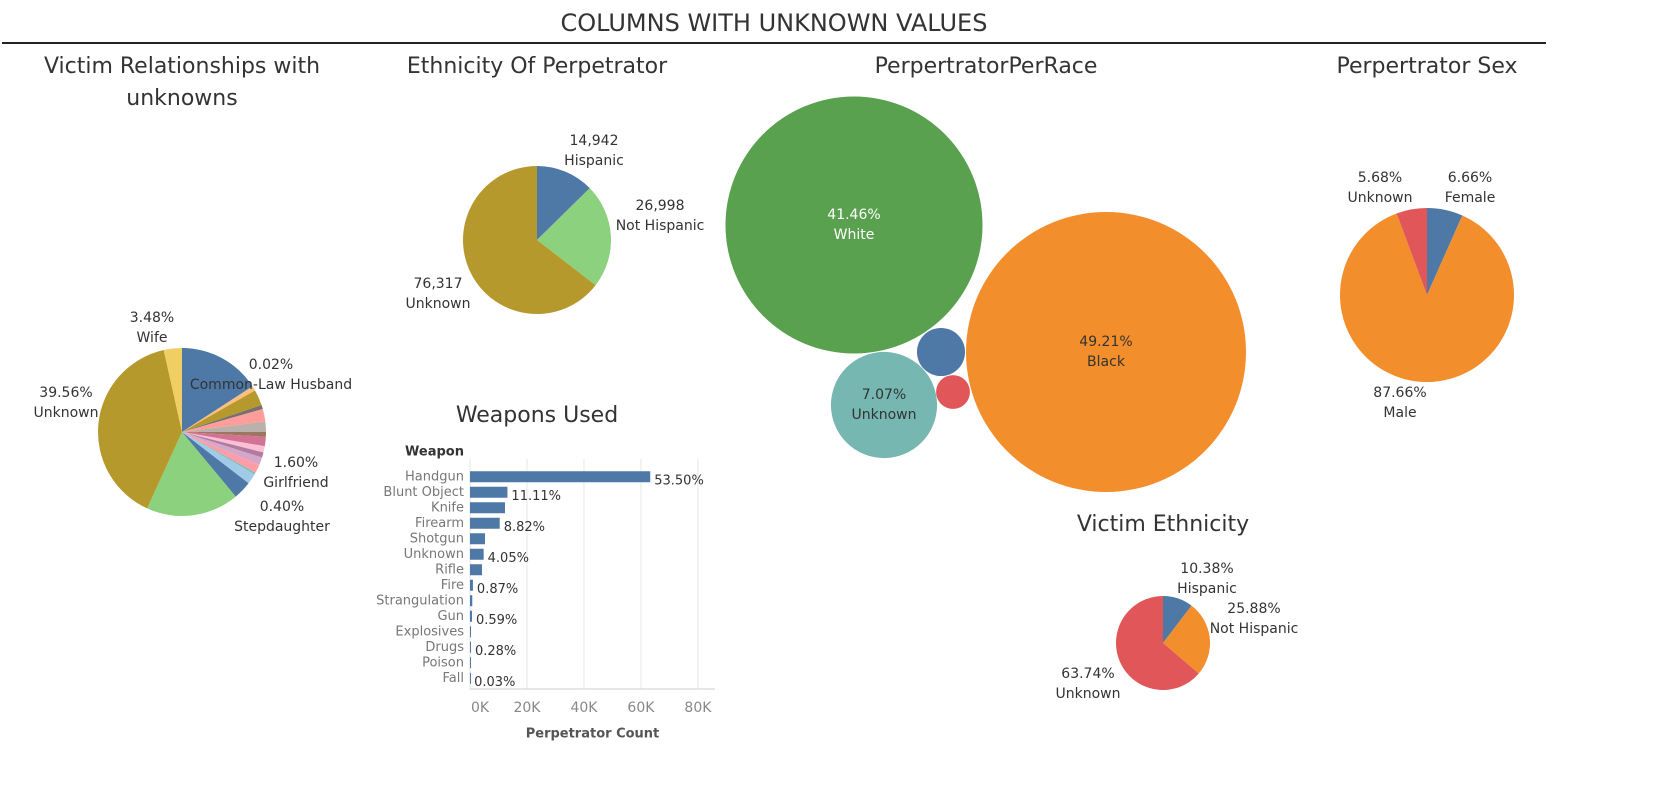 The image size is (1658, 812). Describe the element at coordinates (1470, 178) in the screenshot. I see `data-label: 6.66%` at that location.